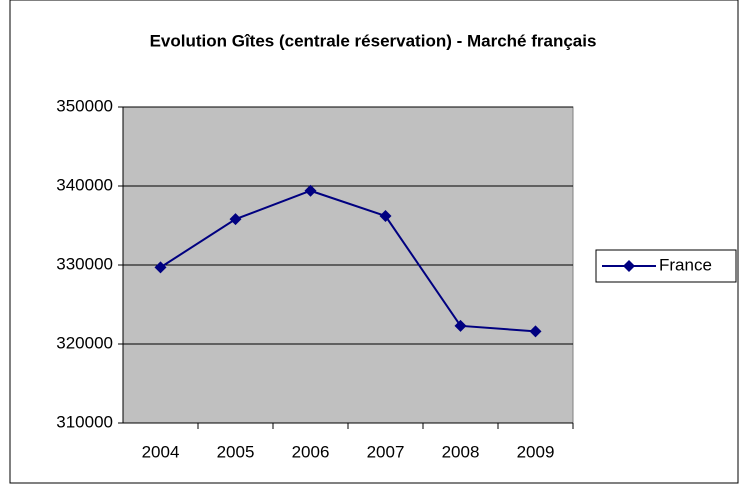 Image resolution: width=739 pixels, height=489 pixels. Describe the element at coordinates (84, 421) in the screenshot. I see `y-tick-label: 310000` at that location.